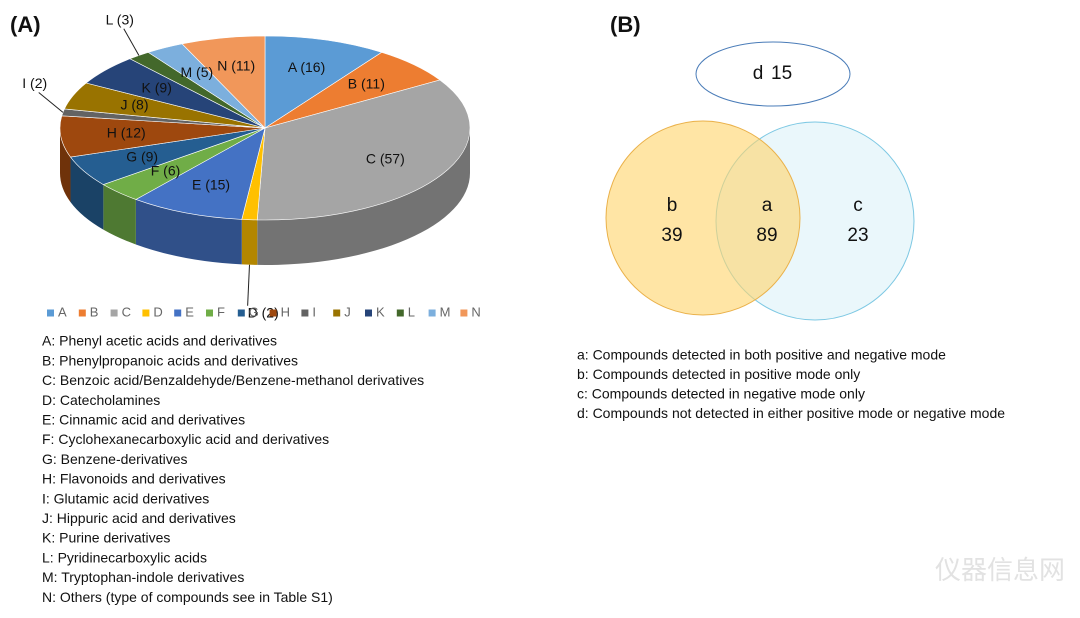 This screenshot has height=618, width=1080. I want to click on data-label: F (6), so click(166, 171).